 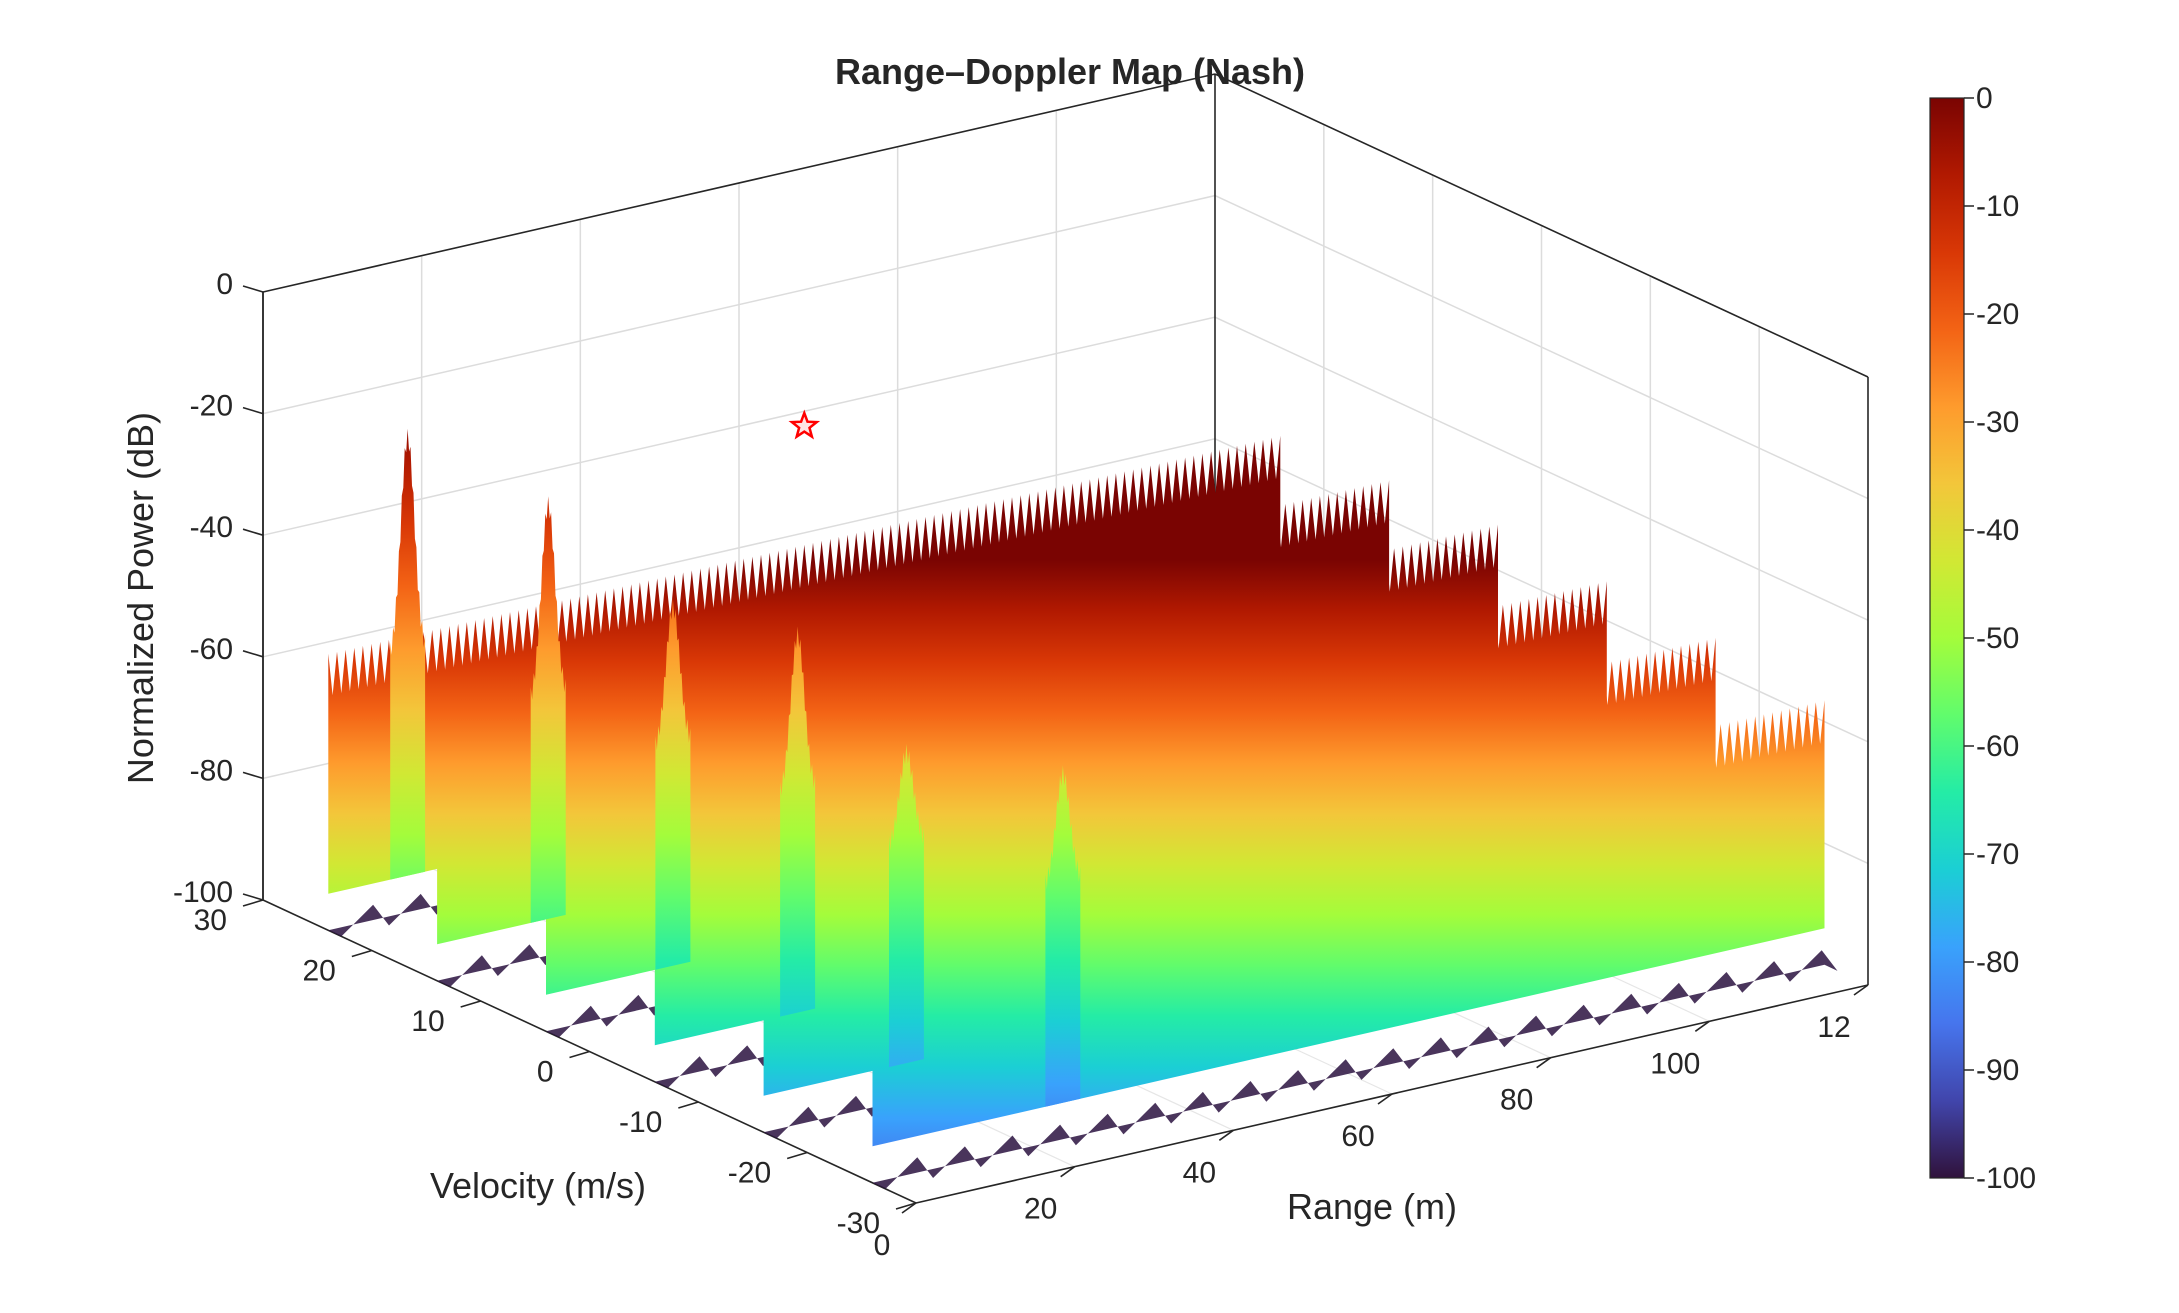 What do you see at coordinates (1997, 962) in the screenshot?
I see `colorbar-tick-label: -80` at bounding box center [1997, 962].